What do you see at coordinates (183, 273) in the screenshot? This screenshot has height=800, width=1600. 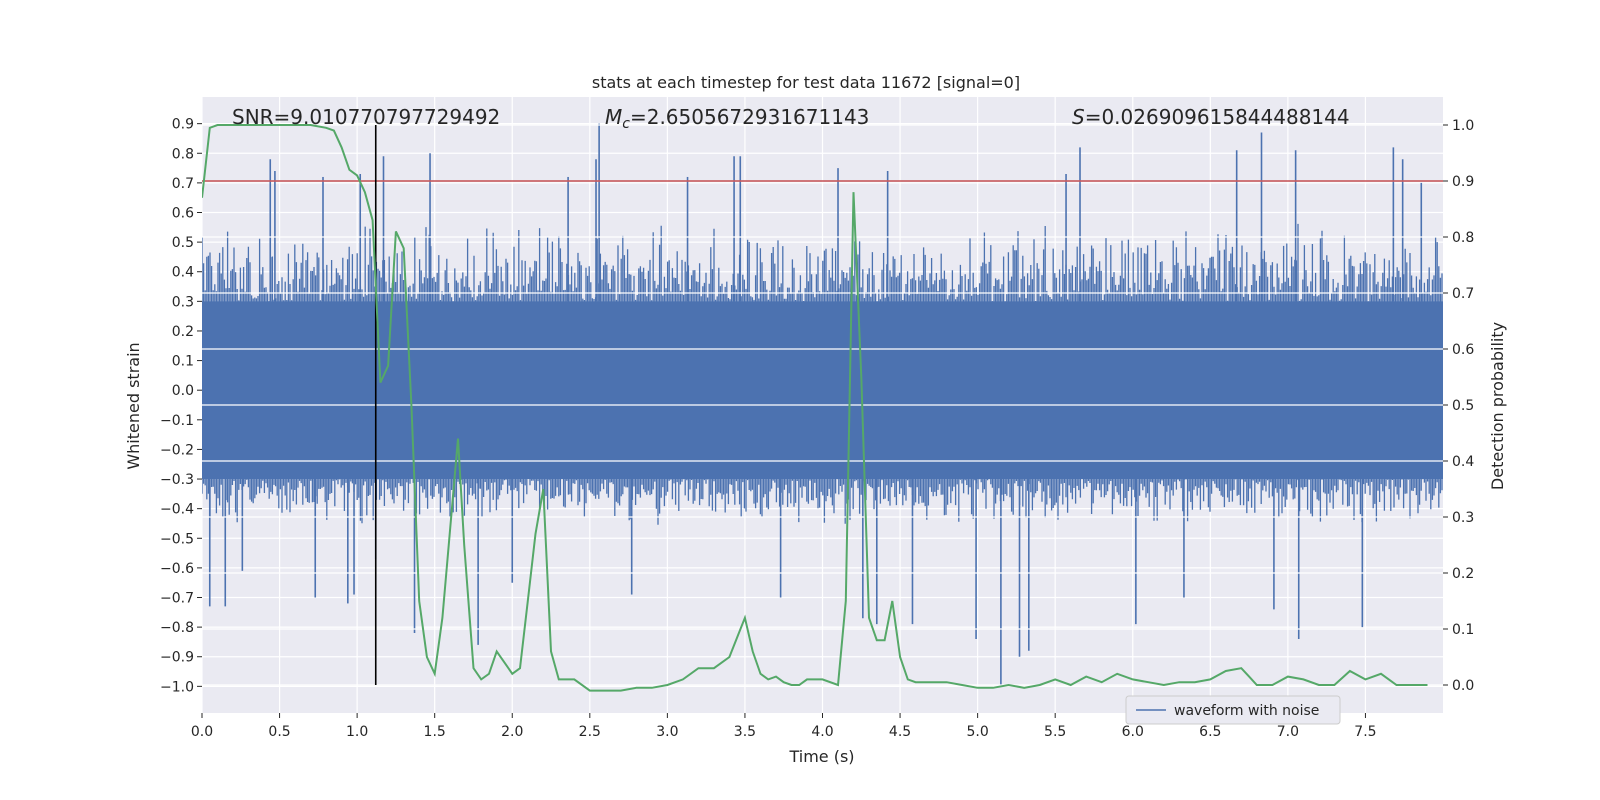 I see `y-tick-label: 0.4` at bounding box center [183, 273].